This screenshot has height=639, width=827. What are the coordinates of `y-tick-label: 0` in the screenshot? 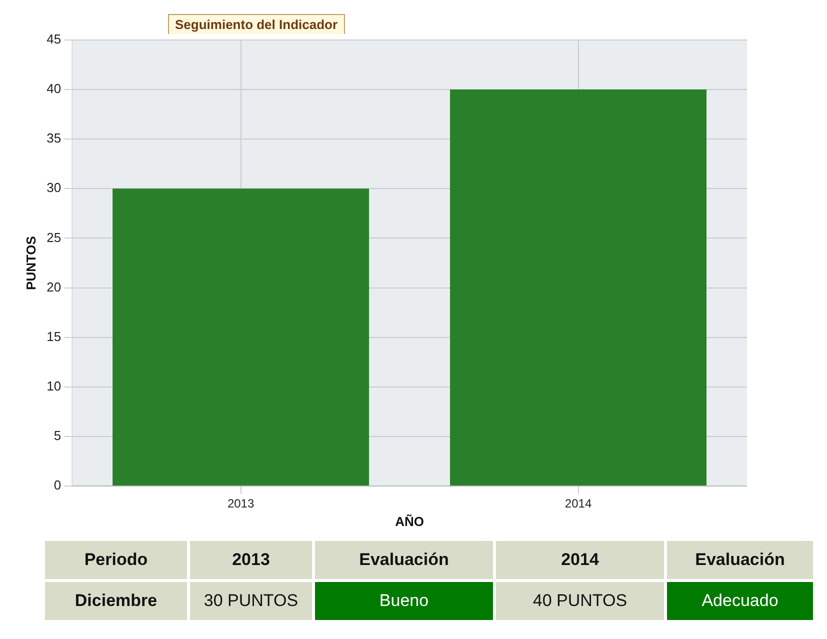 It's located at (58, 485).